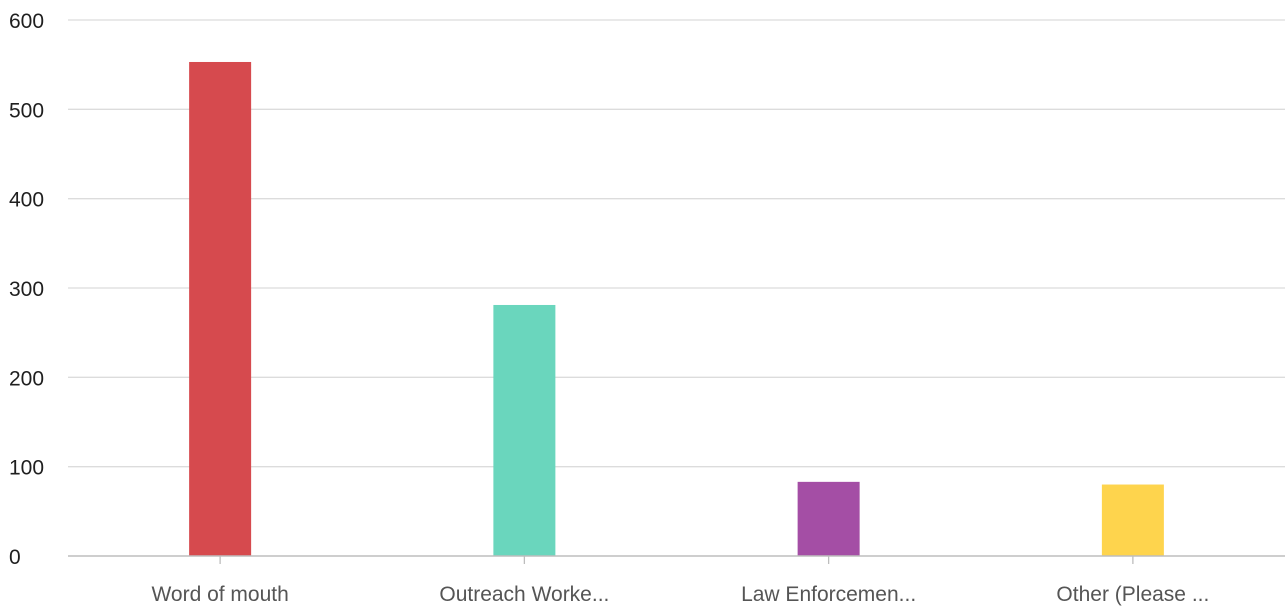  Describe the element at coordinates (15, 557) in the screenshot. I see `y-tick-label-0: 0` at that location.